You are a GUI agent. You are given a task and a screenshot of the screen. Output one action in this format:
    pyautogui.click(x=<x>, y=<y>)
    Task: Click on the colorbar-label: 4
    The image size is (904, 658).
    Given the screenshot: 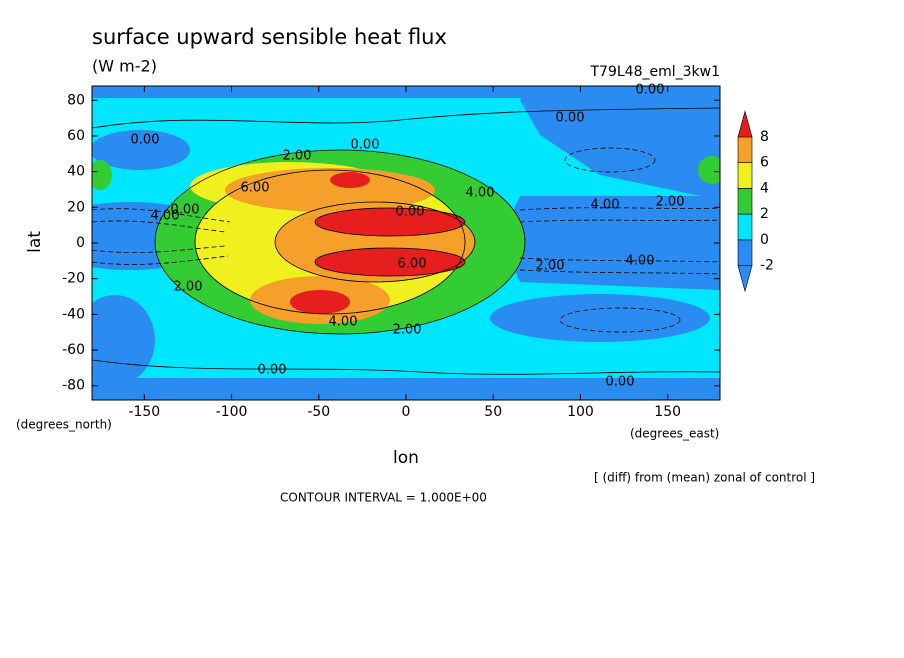 What is the action you would take?
    pyautogui.click(x=764, y=188)
    